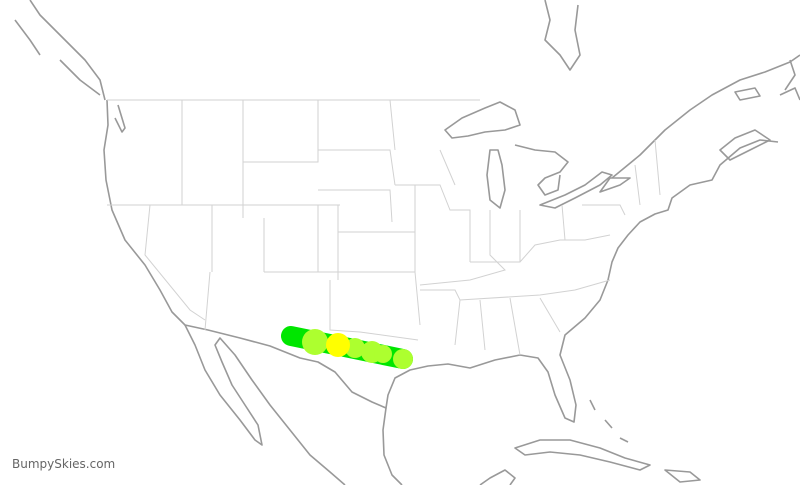 The image size is (800, 485). What do you see at coordinates (70, 66) in the screenshot?
I see `canada-west-coast` at bounding box center [70, 66].